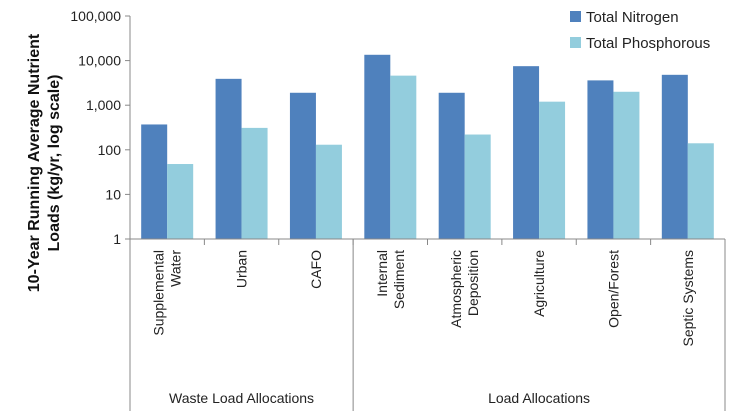 This screenshot has width=733, height=411. Describe the element at coordinates (302, 166) in the screenshot. I see `bar-total-nitrogen-cafo` at that location.